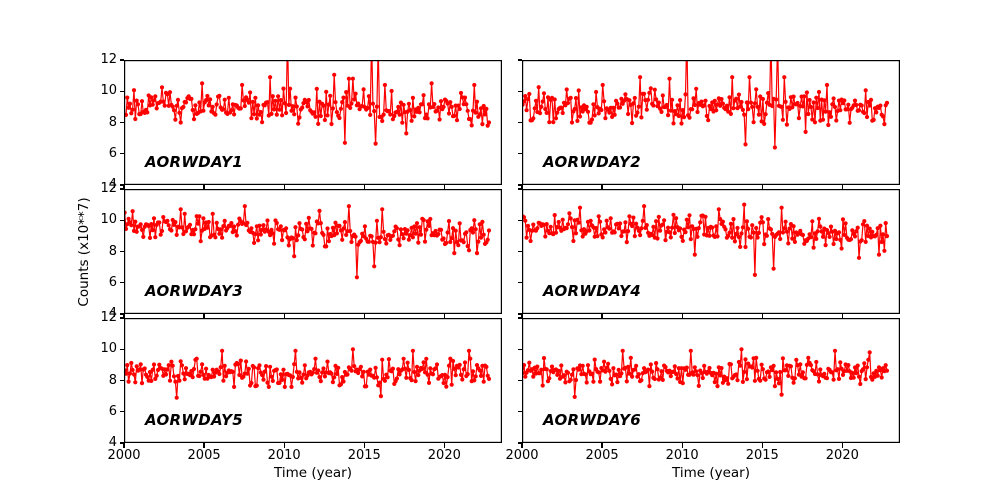  Describe the element at coordinates (711, 122) in the screenshot. I see `subplot-aorwday2: AORWDAY2` at that location.